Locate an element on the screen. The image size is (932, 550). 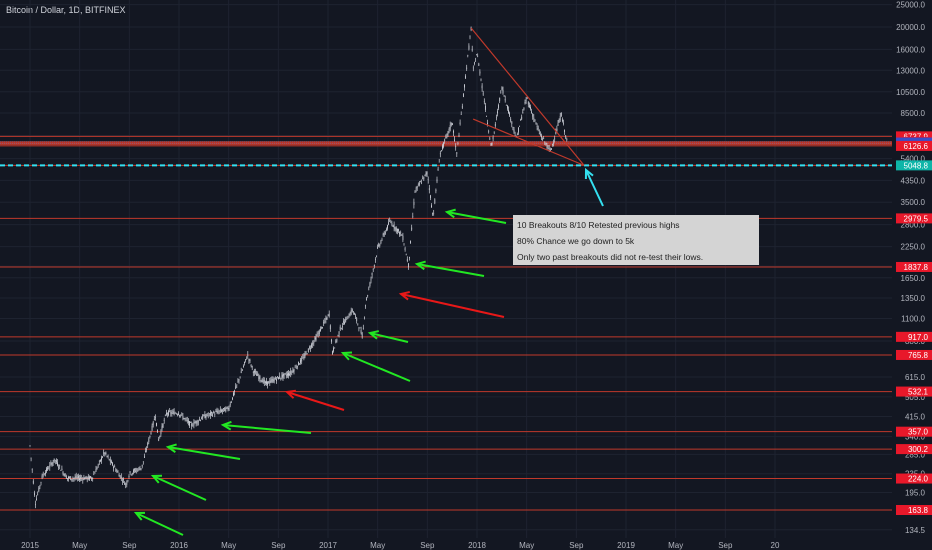
y-axis-tick-label: 13000.0 is located at coordinates (910, 70).